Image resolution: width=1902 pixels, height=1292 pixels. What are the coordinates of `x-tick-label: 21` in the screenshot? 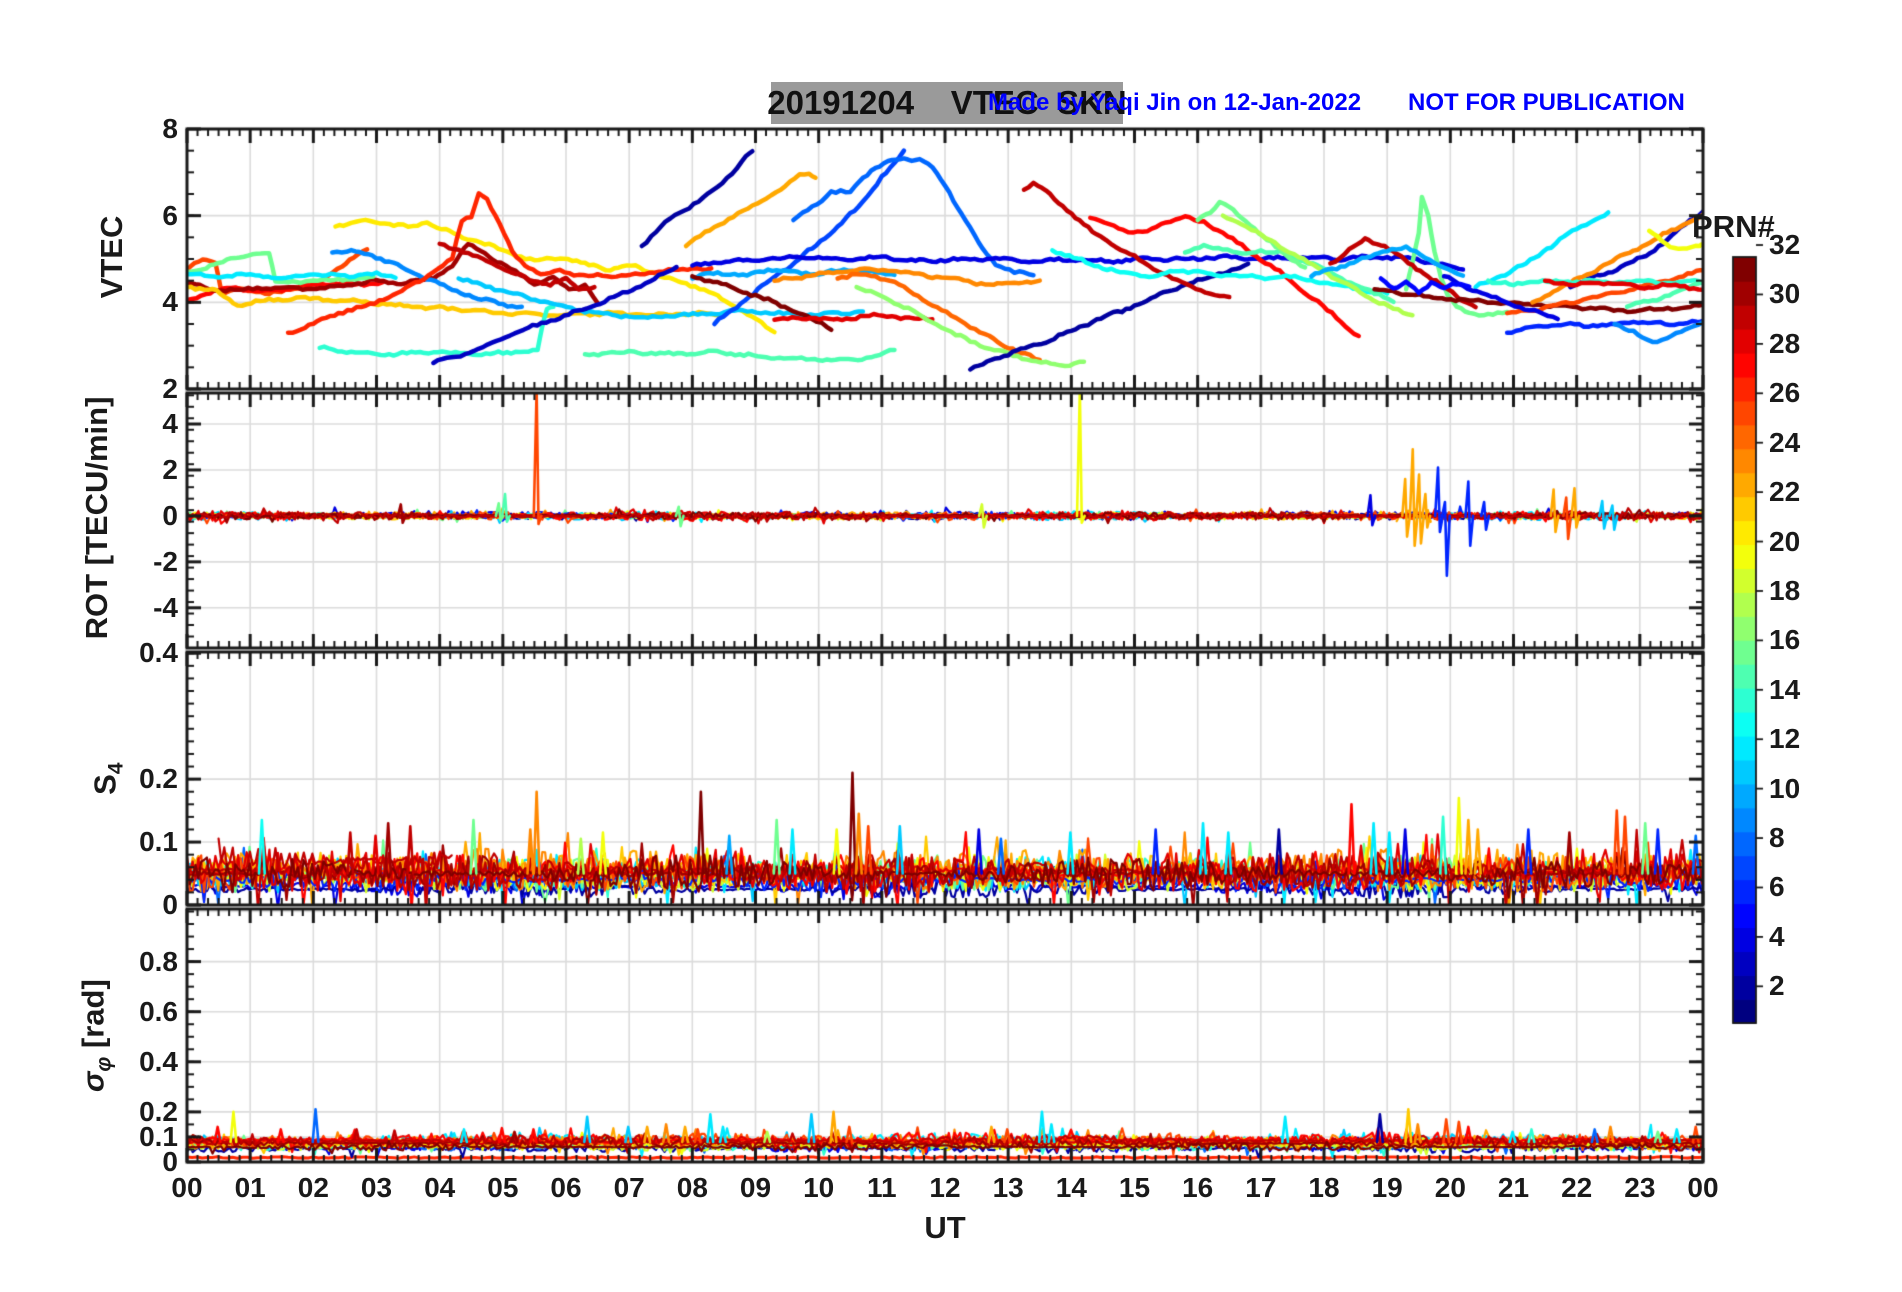 It's located at (1513, 1187).